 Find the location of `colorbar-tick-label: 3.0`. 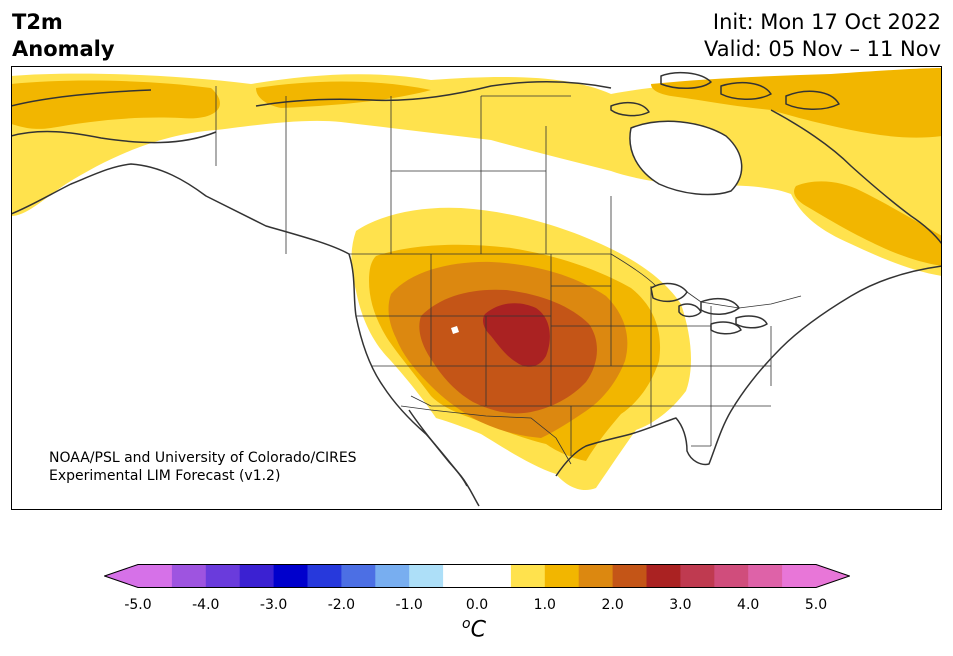

colorbar-tick-label: 3.0 is located at coordinates (680, 605).